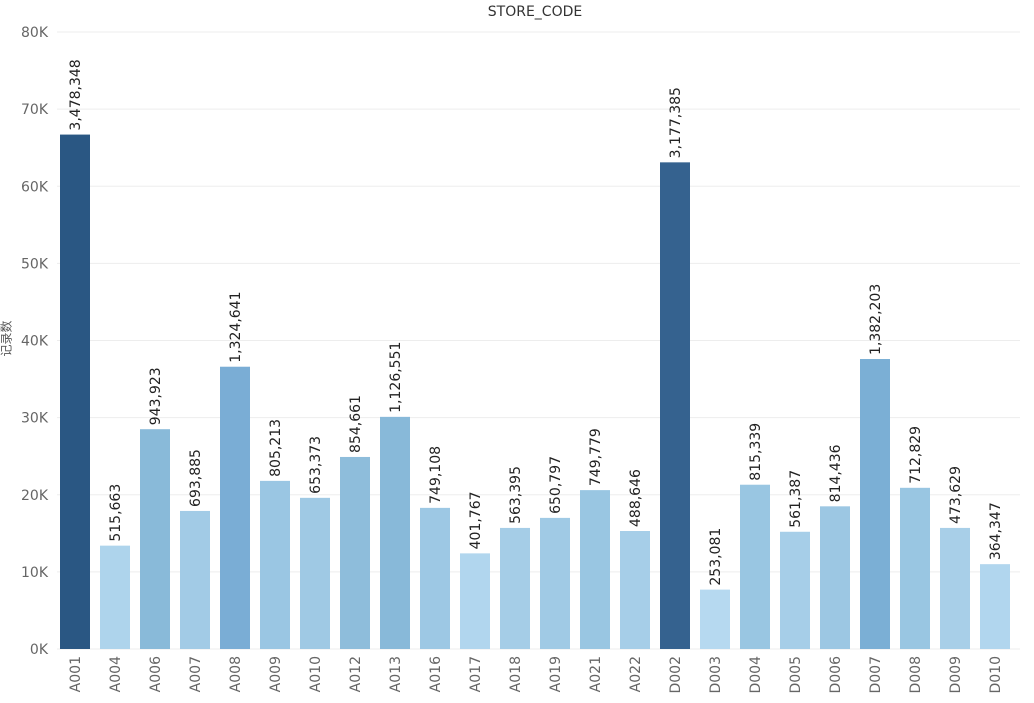 This screenshot has height=703, width=1034. Describe the element at coordinates (276, 674) in the screenshot. I see `x-tick-label: A009` at that location.